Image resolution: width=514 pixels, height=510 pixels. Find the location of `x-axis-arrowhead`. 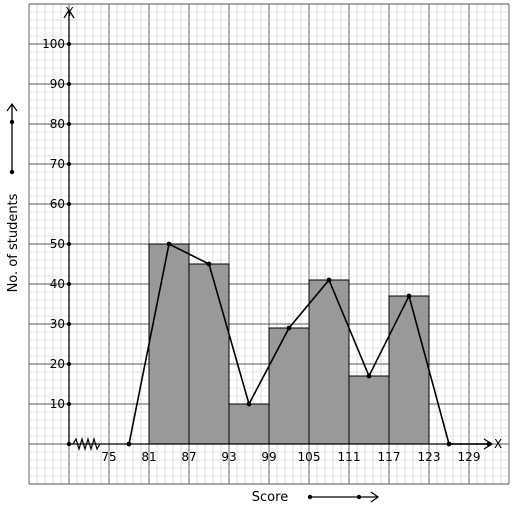

x-axis-arrowhead is located at coordinates (488, 444).